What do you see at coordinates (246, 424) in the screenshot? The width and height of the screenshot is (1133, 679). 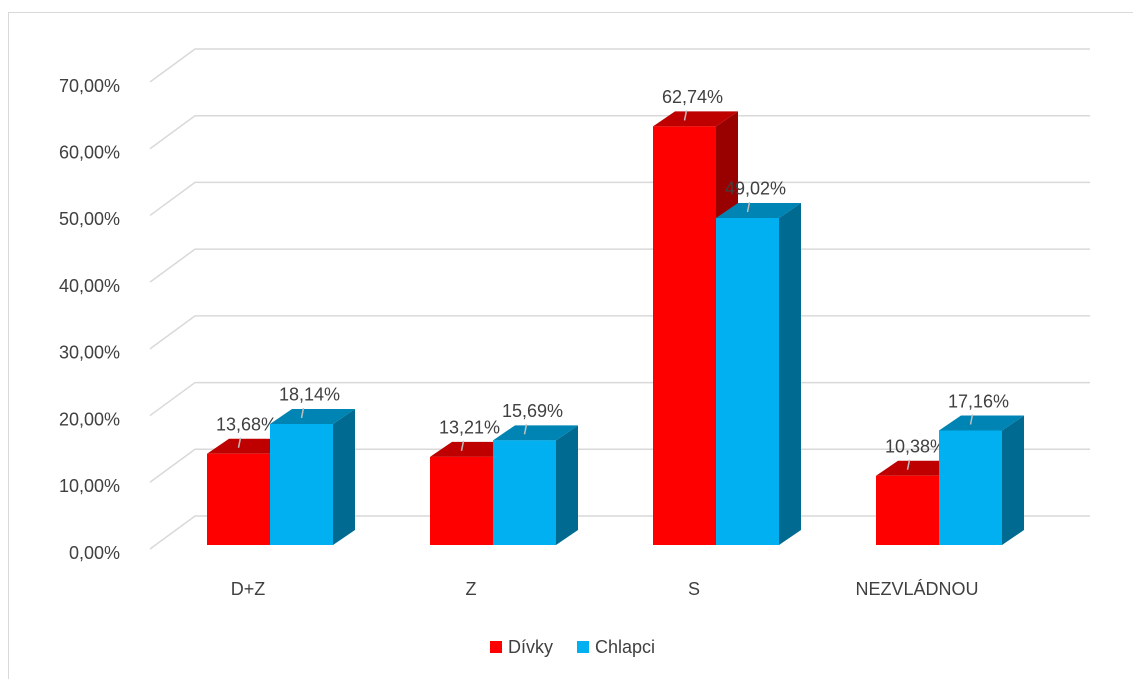 I see `data-label: 13,68%` at bounding box center [246, 424].